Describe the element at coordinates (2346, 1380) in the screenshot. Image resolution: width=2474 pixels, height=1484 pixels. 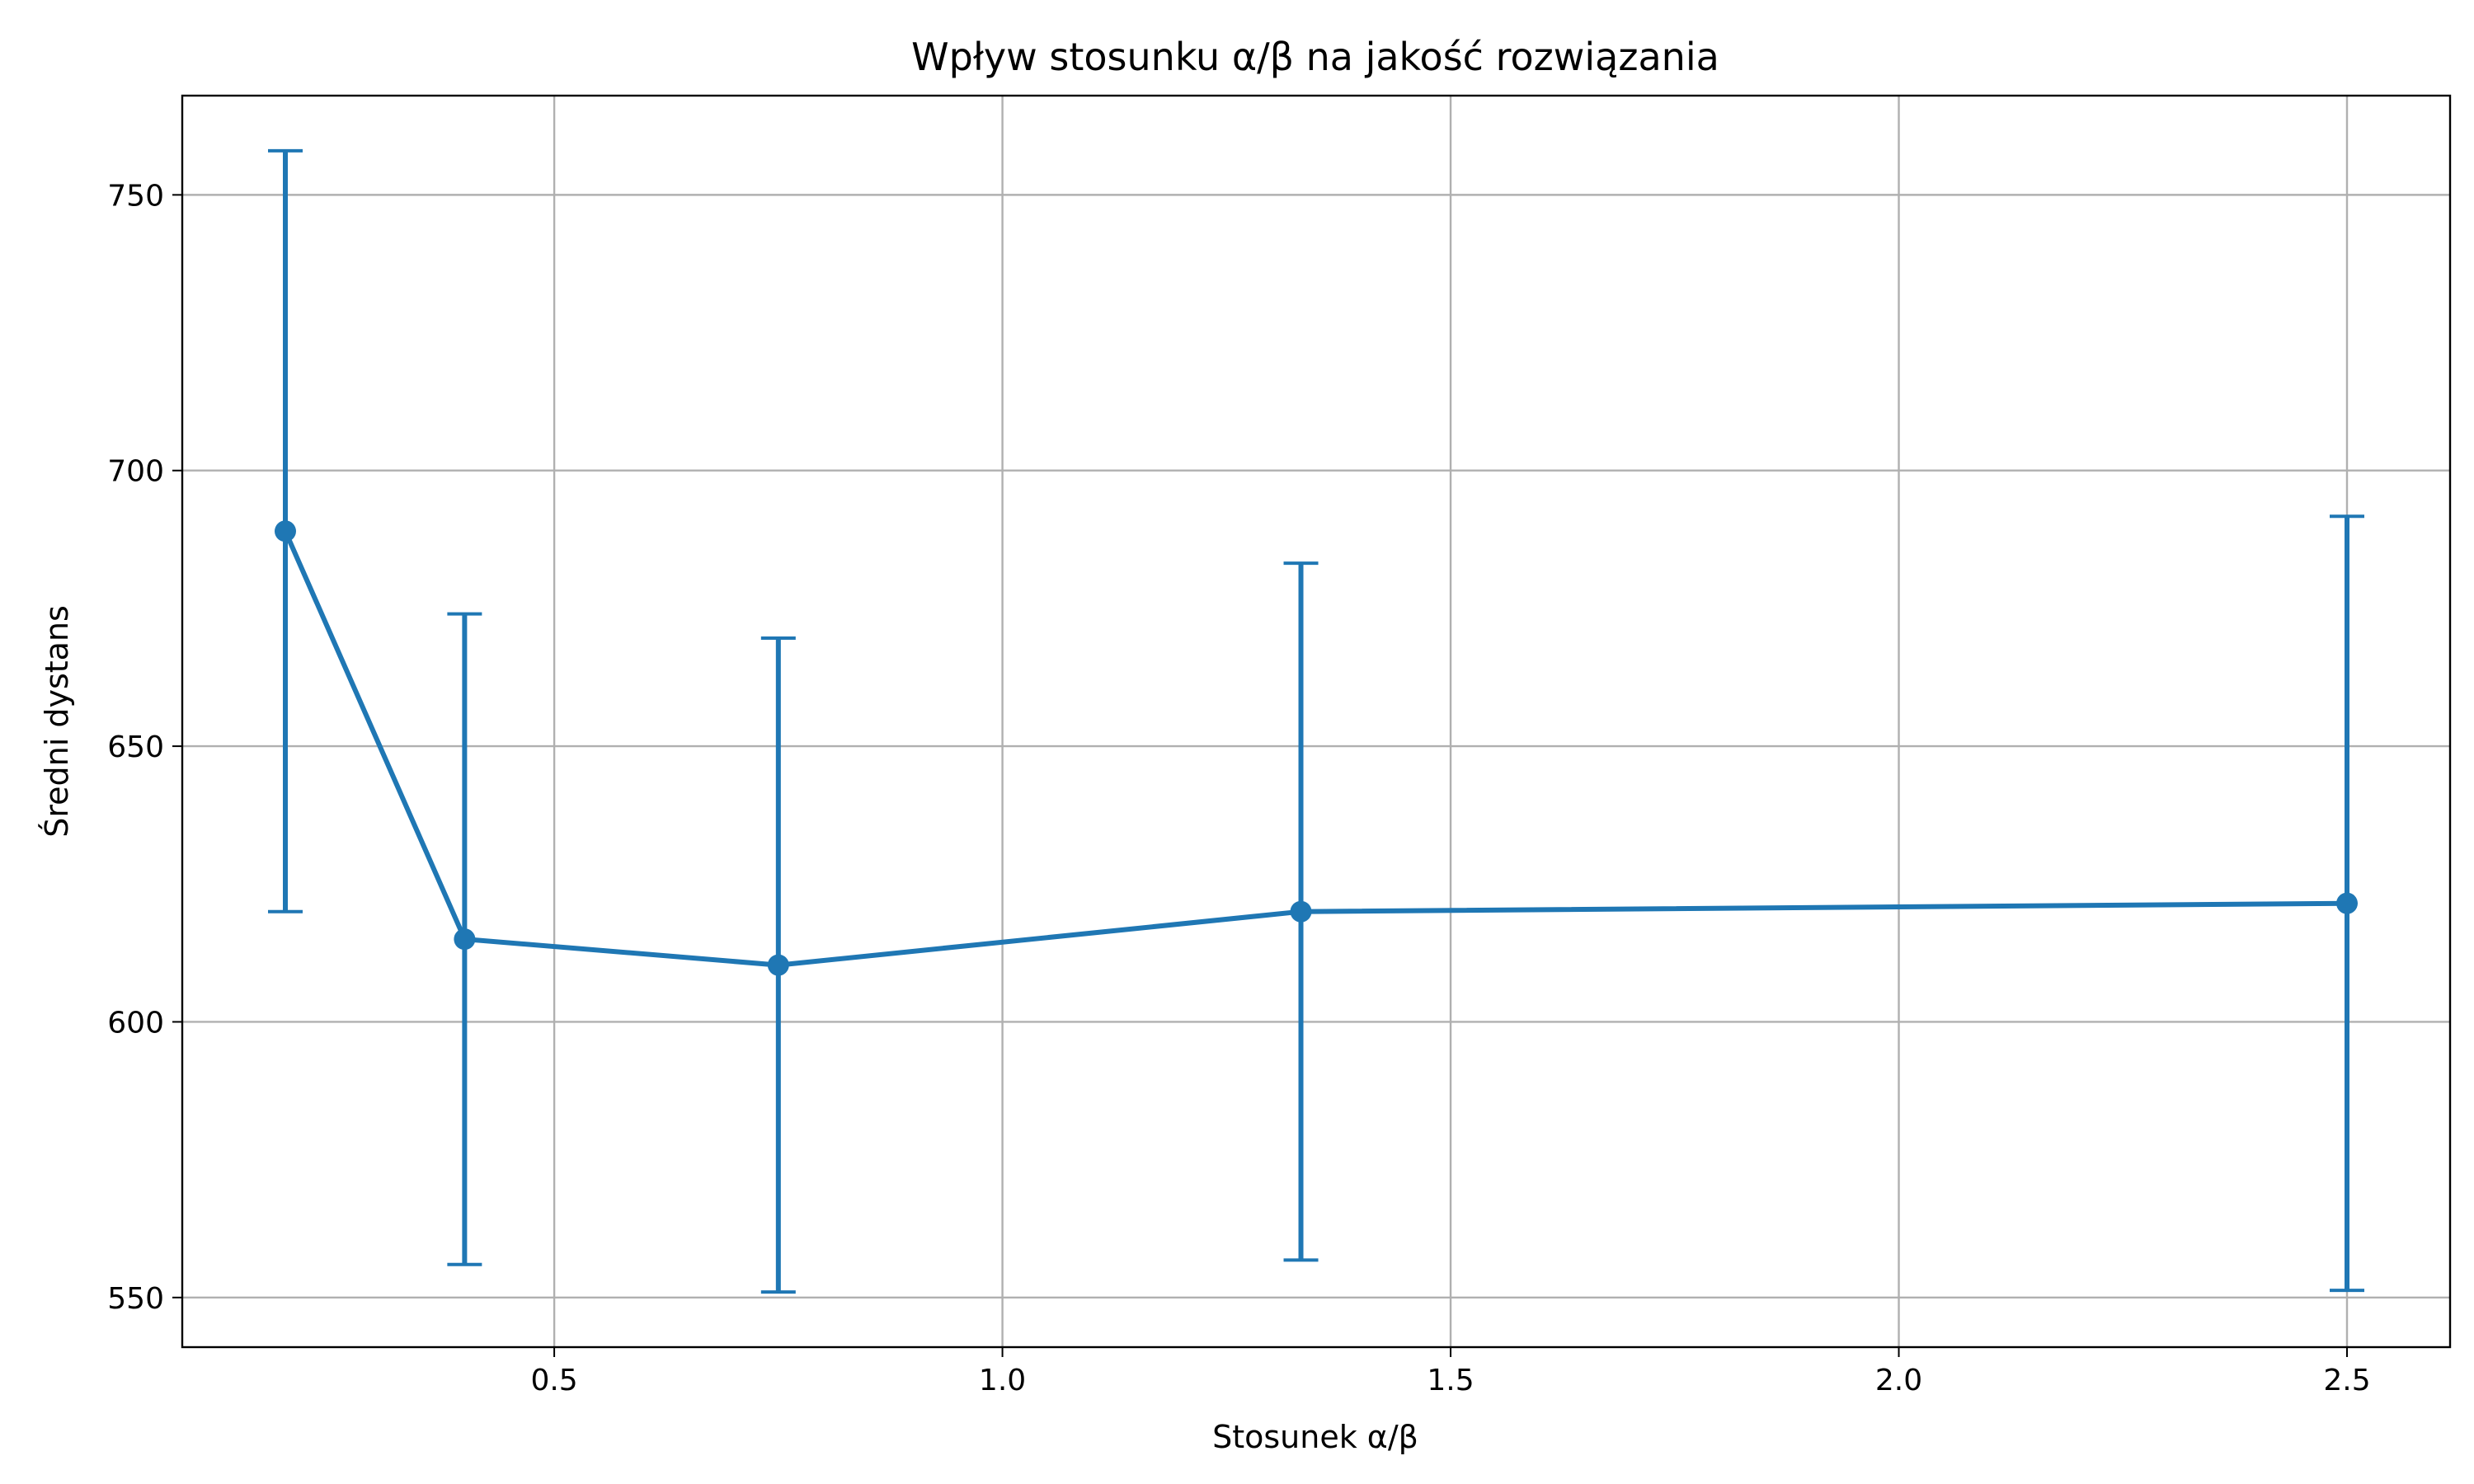
I see `x-tick-label: 2.5` at that location.